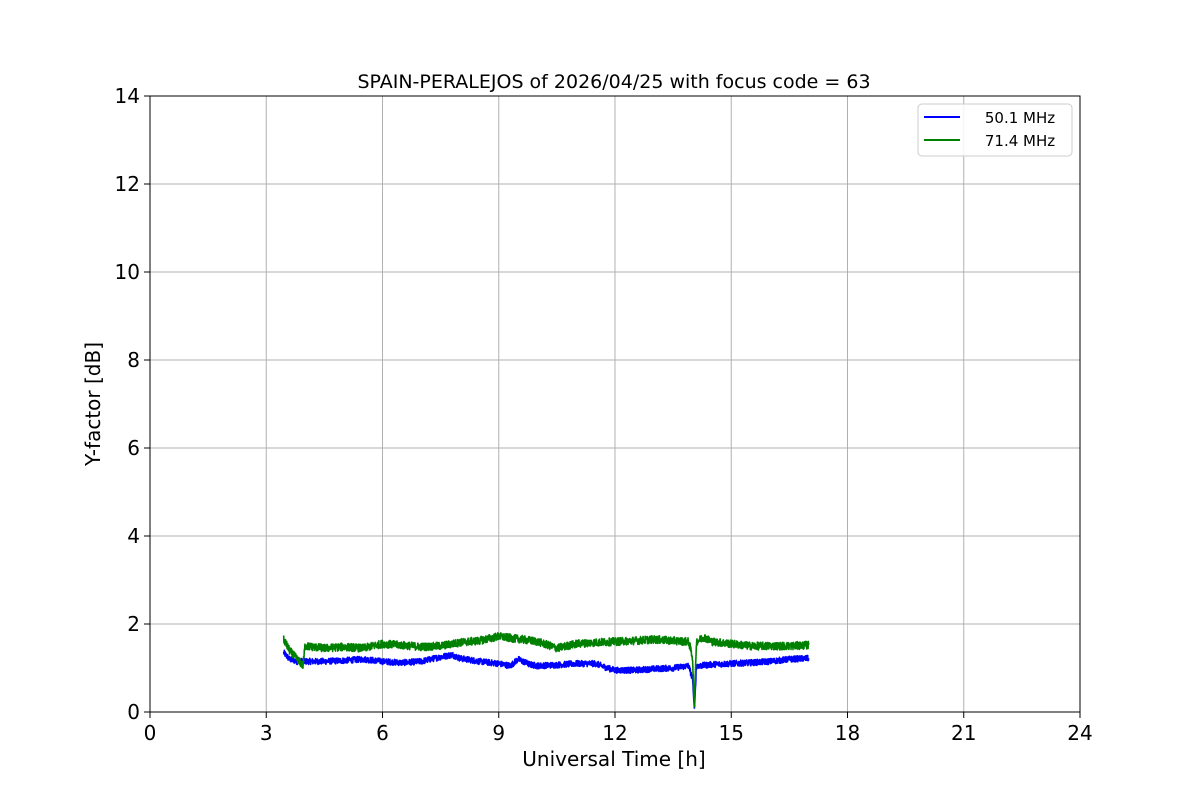 The height and width of the screenshot is (800, 1200). Describe the element at coordinates (382, 733) in the screenshot. I see `x-tick-label: 6` at that location.